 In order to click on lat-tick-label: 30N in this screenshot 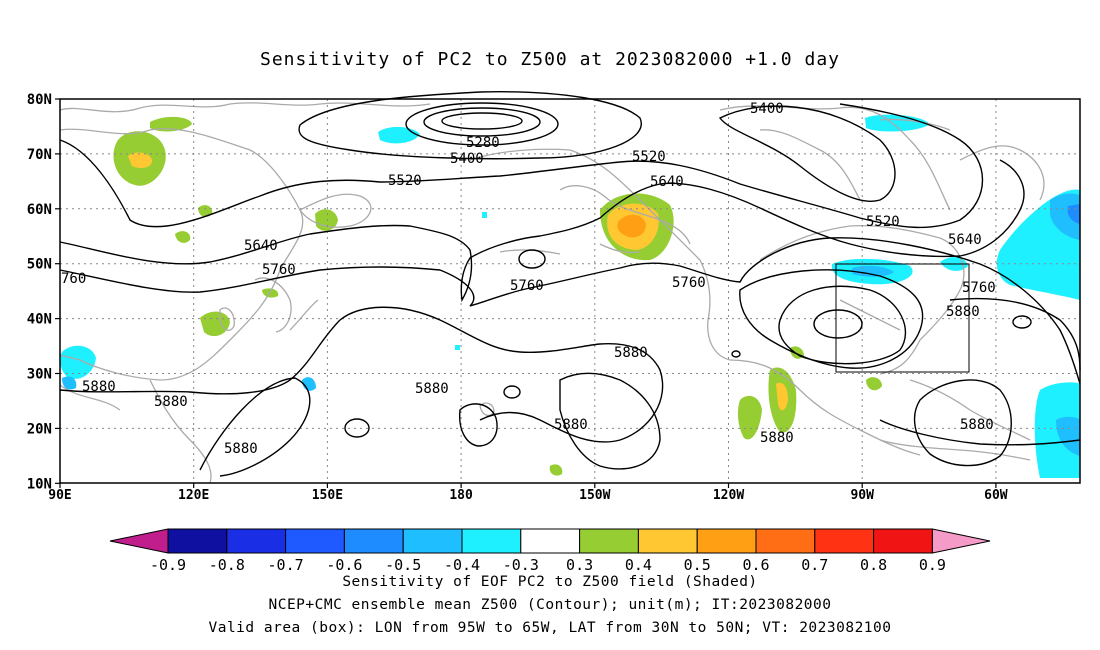, I will do `click(39, 375)`.